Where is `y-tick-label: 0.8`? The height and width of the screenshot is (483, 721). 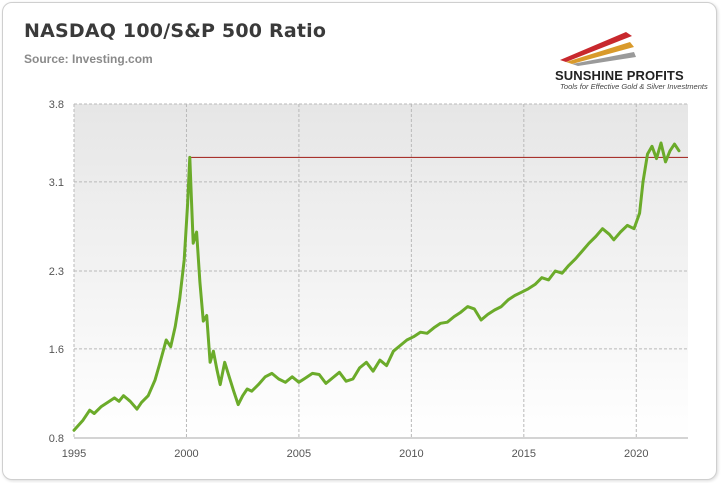 y-tick-label: 0.8 is located at coordinates (56, 439).